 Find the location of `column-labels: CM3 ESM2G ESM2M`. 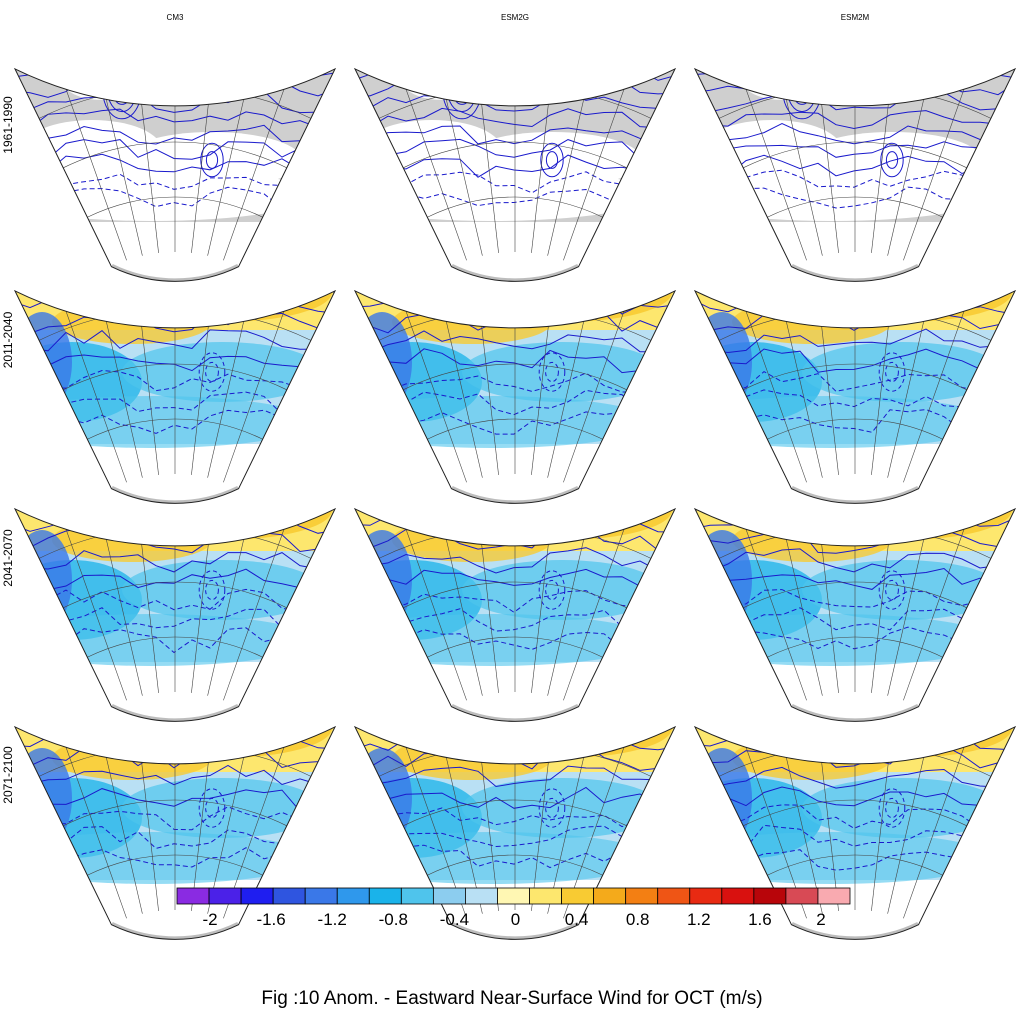

column-labels: CM3 ESM2G ESM2M is located at coordinates (518, 17).